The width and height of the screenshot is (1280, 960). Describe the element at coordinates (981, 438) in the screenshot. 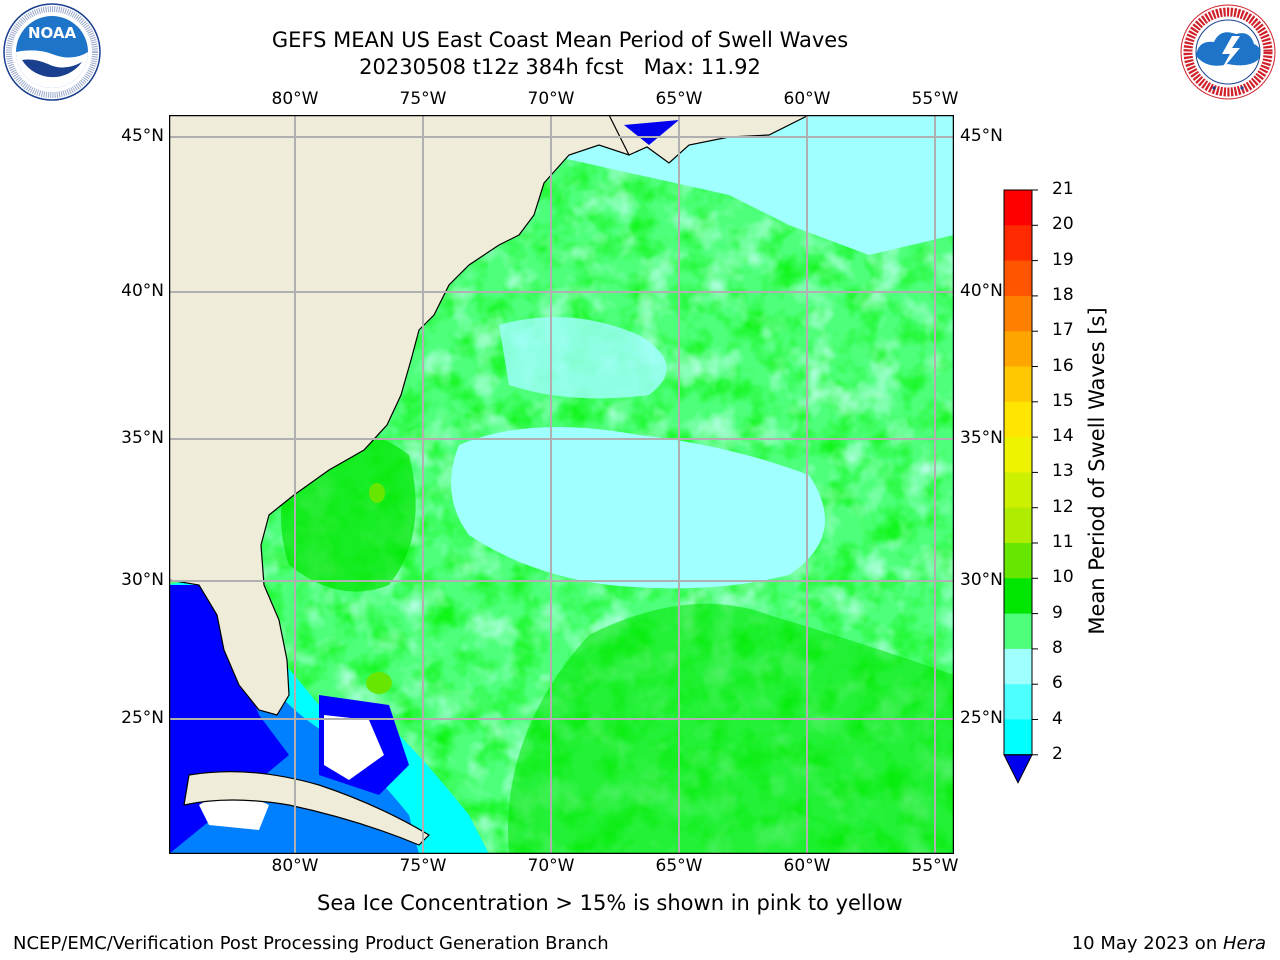

I see `lat-tick-right: 35°N` at that location.